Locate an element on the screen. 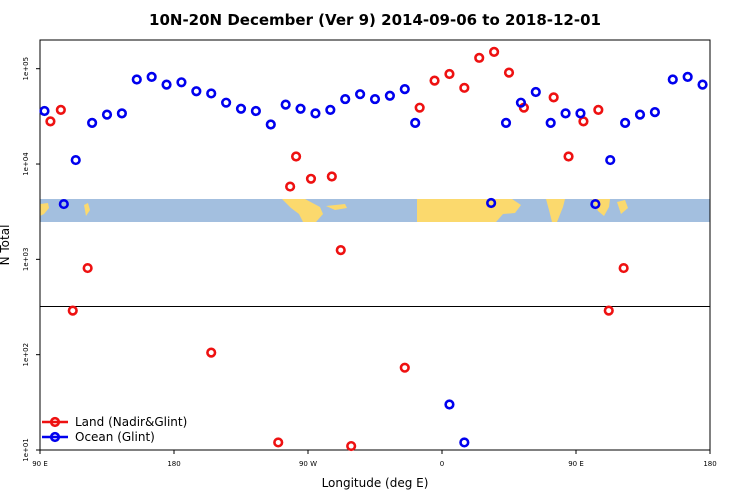 The image size is (750, 500). legend-item-land: Land (Nadir&Glint) is located at coordinates (114, 422).